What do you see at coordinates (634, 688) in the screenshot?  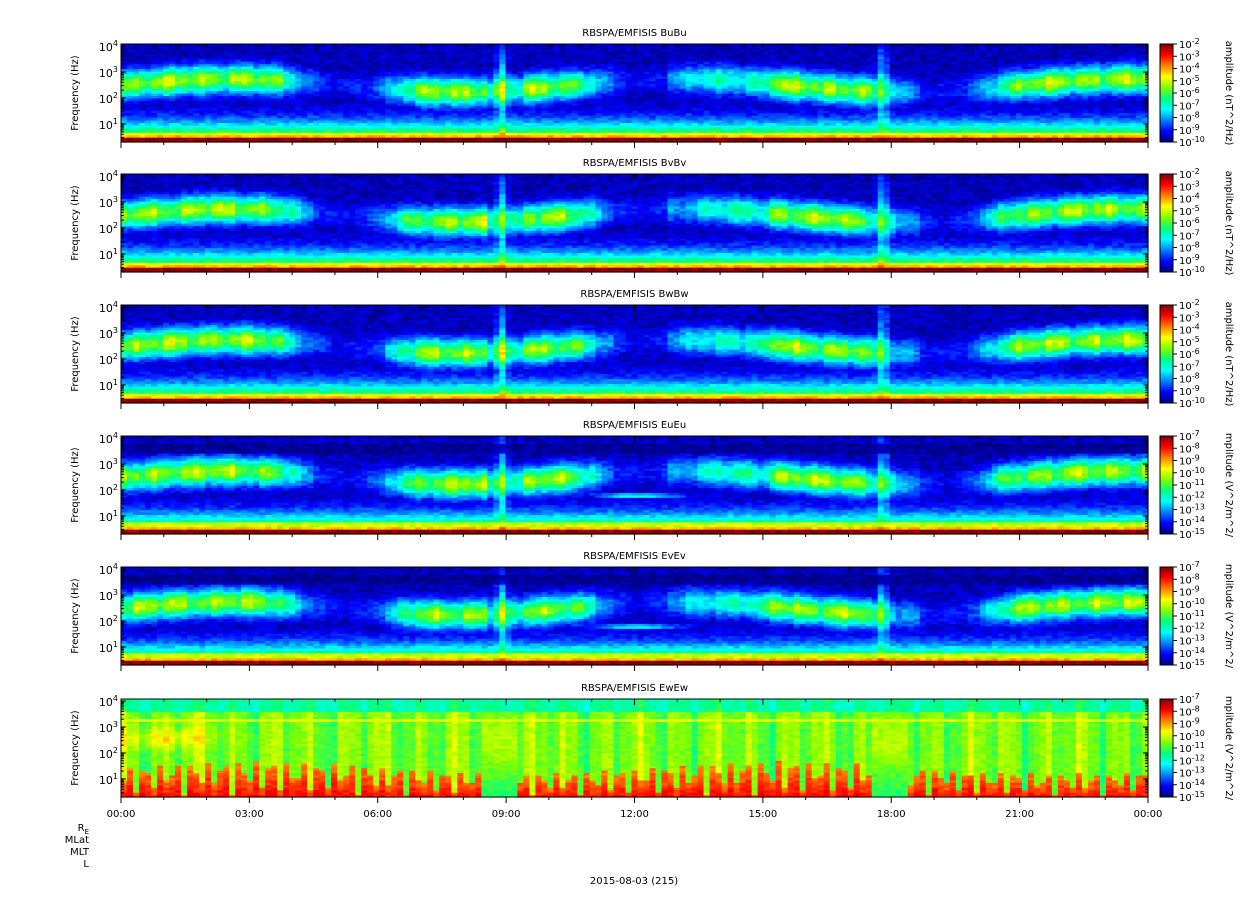 I see `panel-title: RBSPA/EMFISIS EwEw` at bounding box center [634, 688].